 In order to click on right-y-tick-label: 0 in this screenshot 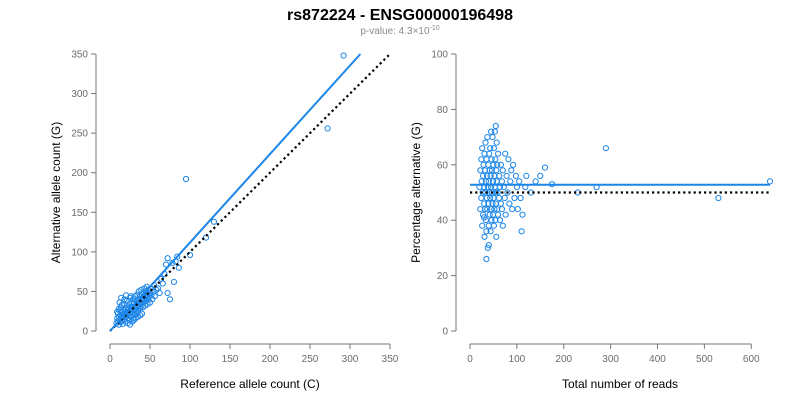, I will do `click(445, 332)`.